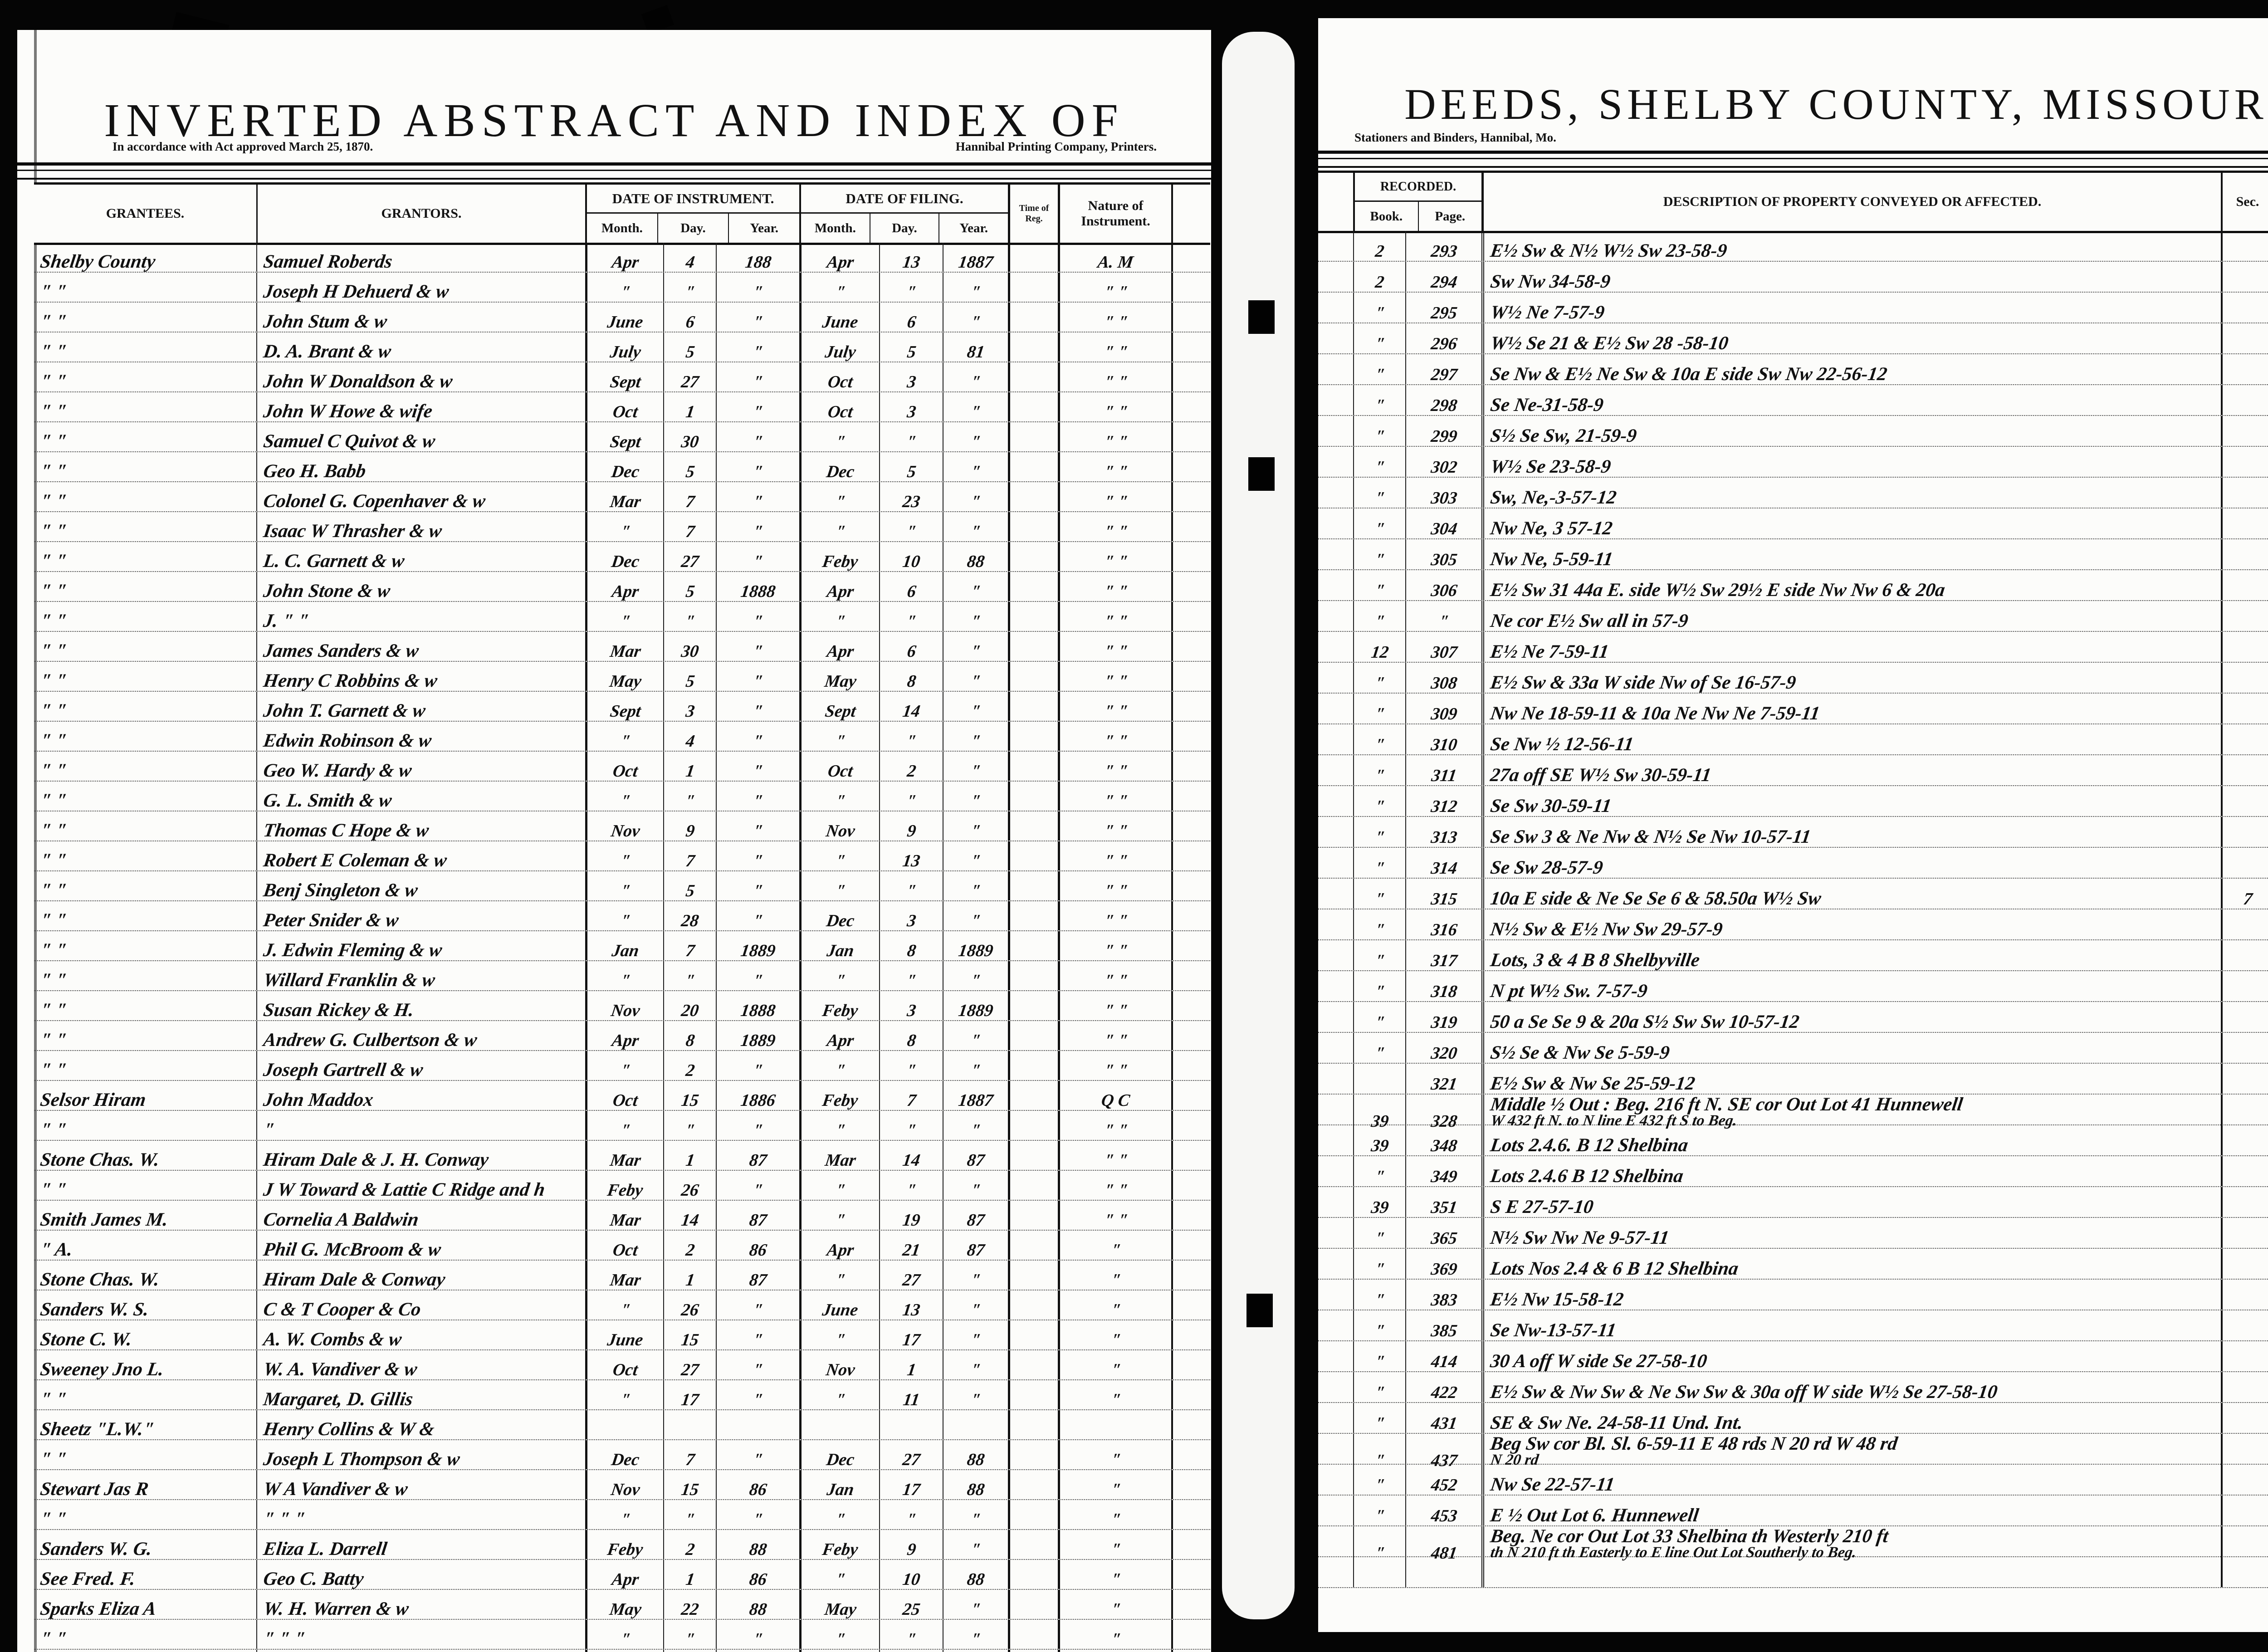  What do you see at coordinates (1793, 338) in the screenshot?
I see `ledger-row: " 296 W½ Se 21 & E½ Sw 28 -58-10` at bounding box center [1793, 338].